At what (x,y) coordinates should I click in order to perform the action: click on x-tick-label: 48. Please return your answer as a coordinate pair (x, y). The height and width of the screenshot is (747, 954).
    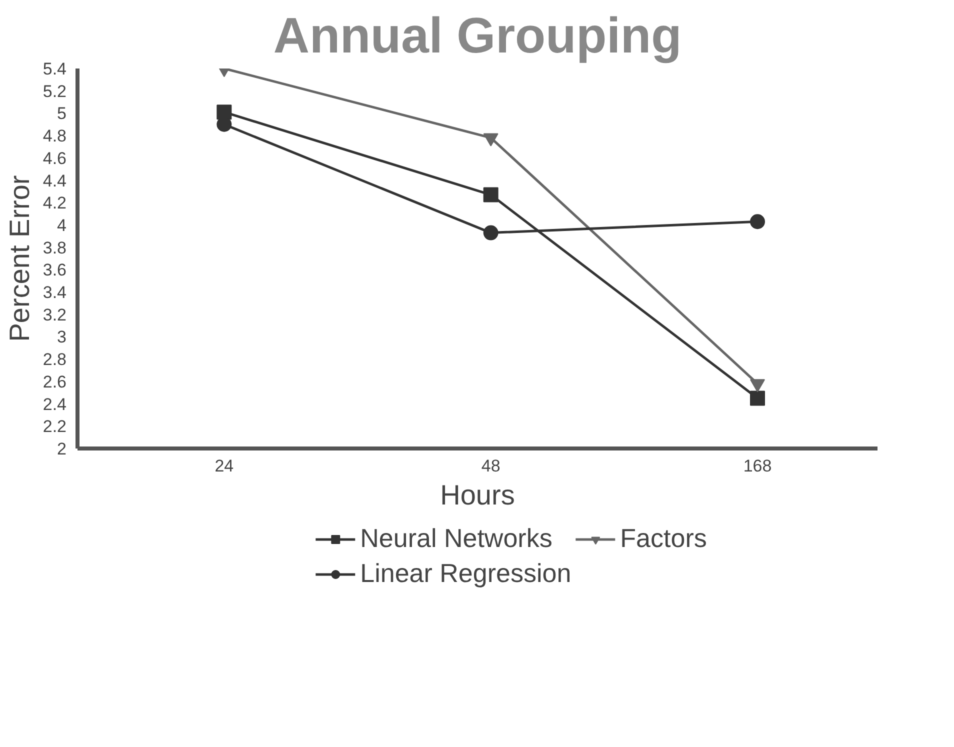
    Looking at the image, I should click on (490, 466).